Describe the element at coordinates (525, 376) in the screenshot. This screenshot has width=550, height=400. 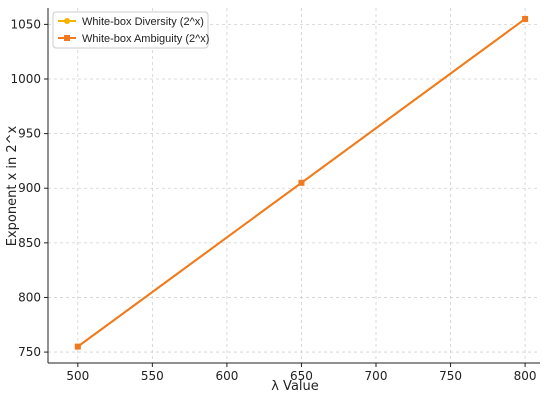
I see `x-tick-label: 800` at that location.